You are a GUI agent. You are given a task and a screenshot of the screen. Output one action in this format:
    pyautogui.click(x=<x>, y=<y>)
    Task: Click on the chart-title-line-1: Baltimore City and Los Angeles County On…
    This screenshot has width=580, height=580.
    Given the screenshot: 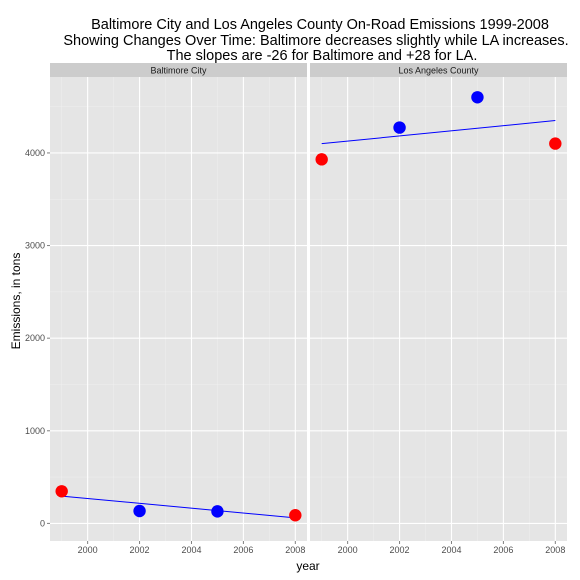 What is the action you would take?
    pyautogui.click(x=320, y=25)
    